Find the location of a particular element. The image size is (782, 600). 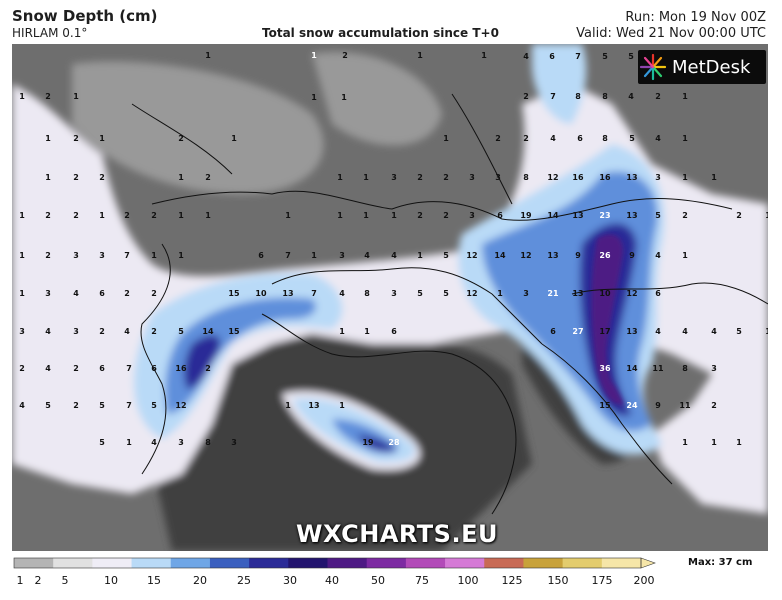

map-title: Snow Depth (cm) is located at coordinates (85, 16).